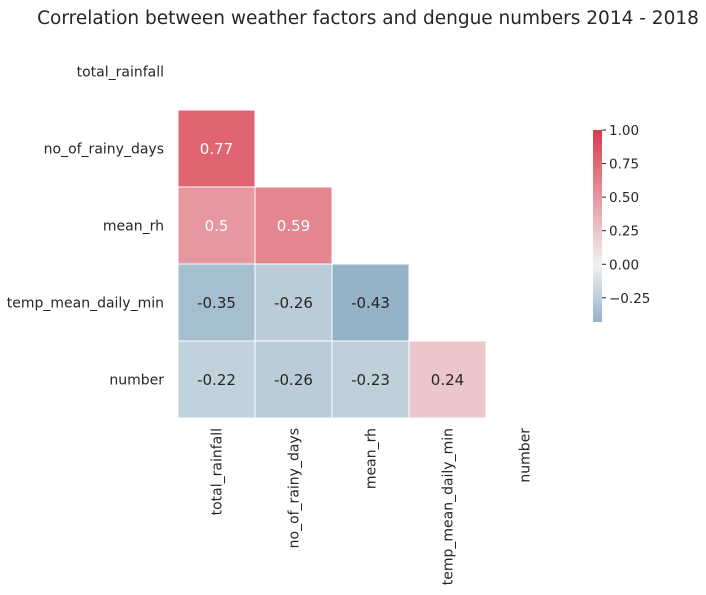 The image size is (706, 595). What do you see at coordinates (621, 222) in the screenshot?
I see `colorbar: 1.00 0.75 0.50 0.25 0.00 −0.25` at bounding box center [621, 222].